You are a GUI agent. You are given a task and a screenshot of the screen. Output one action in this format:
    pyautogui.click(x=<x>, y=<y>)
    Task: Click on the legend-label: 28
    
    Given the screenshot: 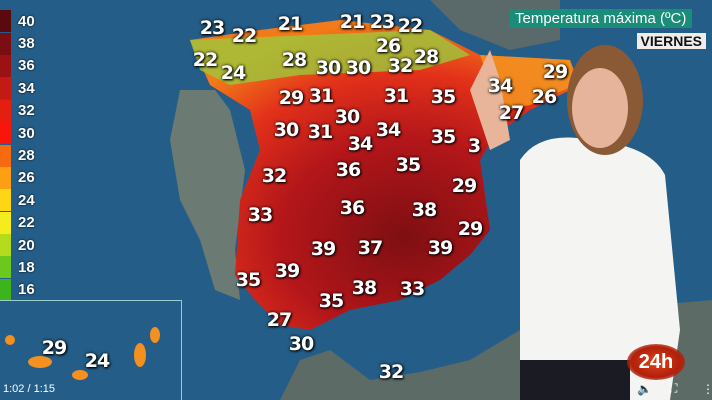 What is the action you would take?
    pyautogui.click(x=26, y=156)
    